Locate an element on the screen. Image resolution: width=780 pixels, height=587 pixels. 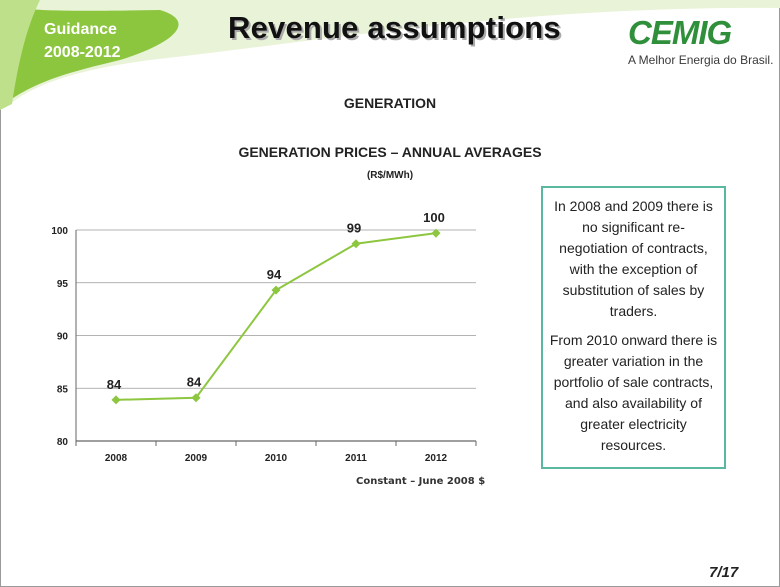
page-title: Revenue assumptions is located at coordinates (394, 27).